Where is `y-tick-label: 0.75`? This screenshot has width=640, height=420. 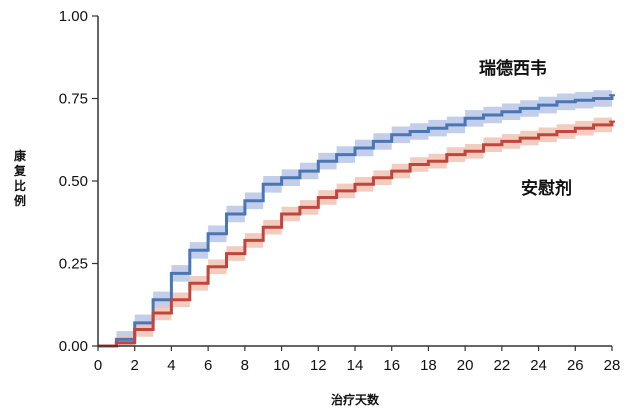 y-tick-label: 0.75 is located at coordinates (73, 99).